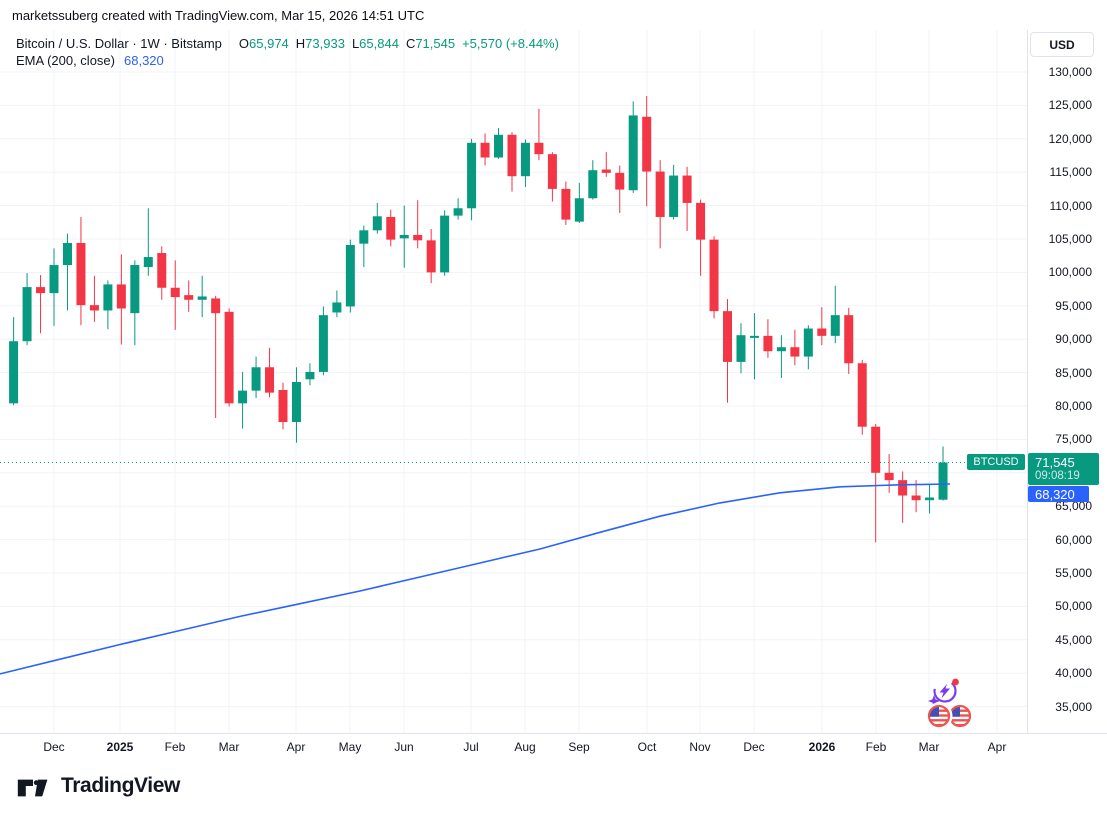  Describe the element at coordinates (950, 716) in the screenshot. I see `us-flag-events-icon` at that location.